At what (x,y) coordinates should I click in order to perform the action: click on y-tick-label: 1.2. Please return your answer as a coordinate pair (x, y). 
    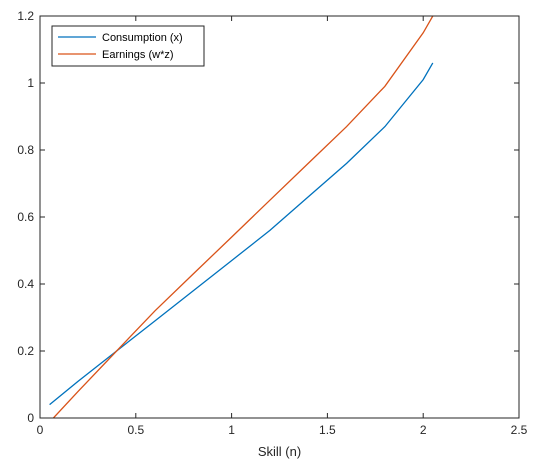
    Looking at the image, I should click on (25, 16).